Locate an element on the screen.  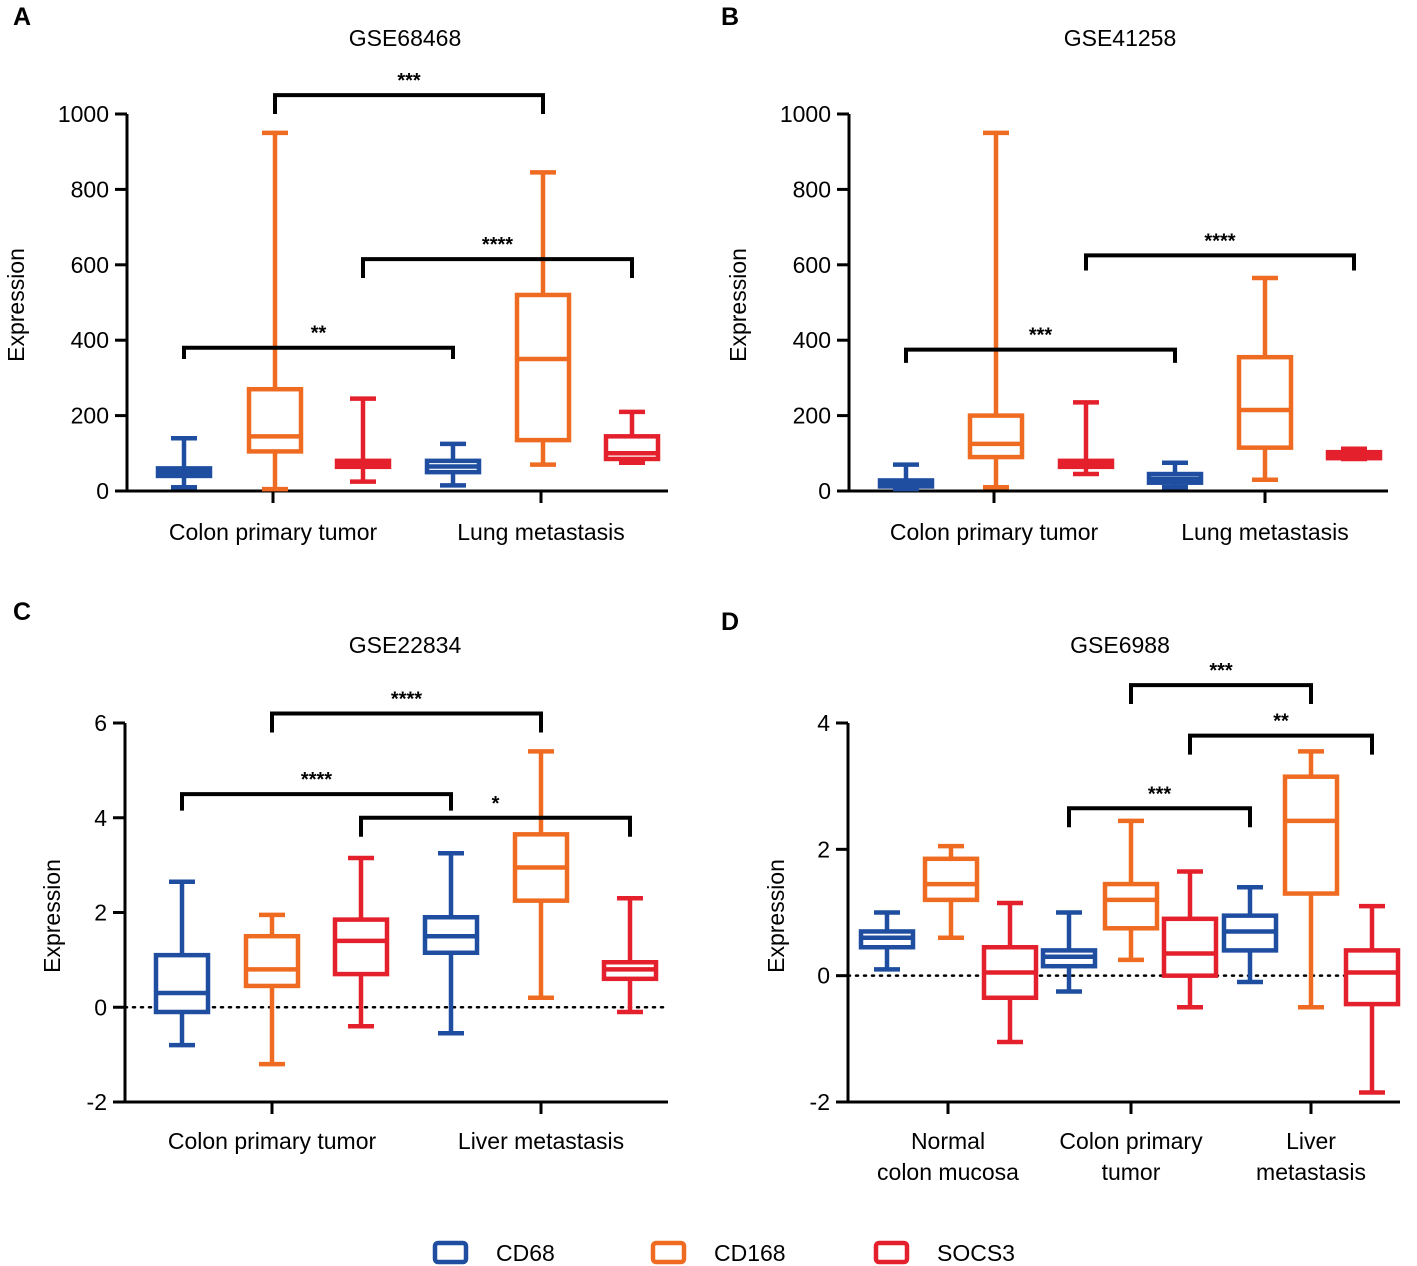
panel-letter: C is located at coordinates (22, 612).